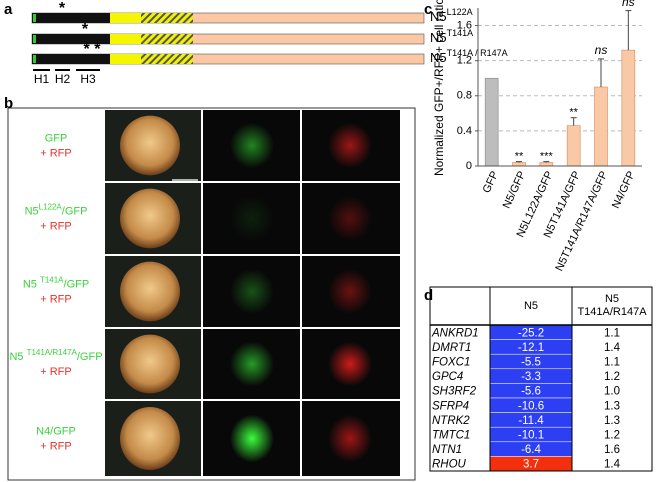 This screenshot has width=659, height=482. Describe the element at coordinates (464, 96) in the screenshot. I see `y-tick-label: 0.8` at that location.